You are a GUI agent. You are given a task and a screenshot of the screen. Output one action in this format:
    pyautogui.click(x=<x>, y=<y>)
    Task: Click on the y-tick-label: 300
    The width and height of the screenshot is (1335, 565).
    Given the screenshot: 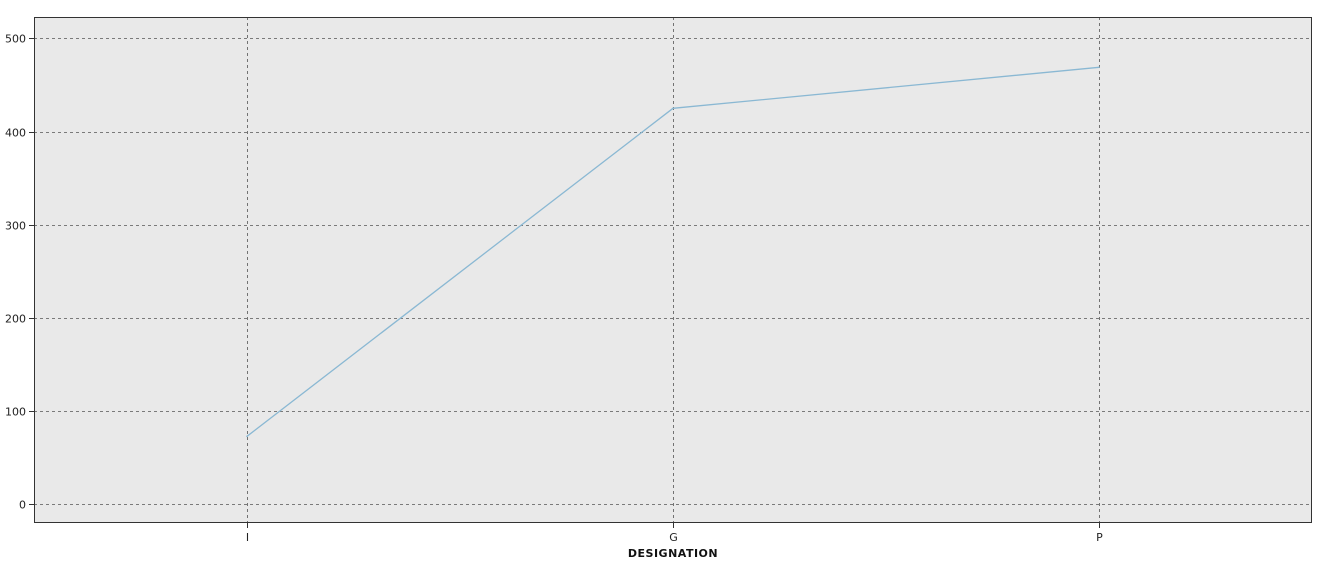 What is the action you would take?
    pyautogui.click(x=15, y=226)
    